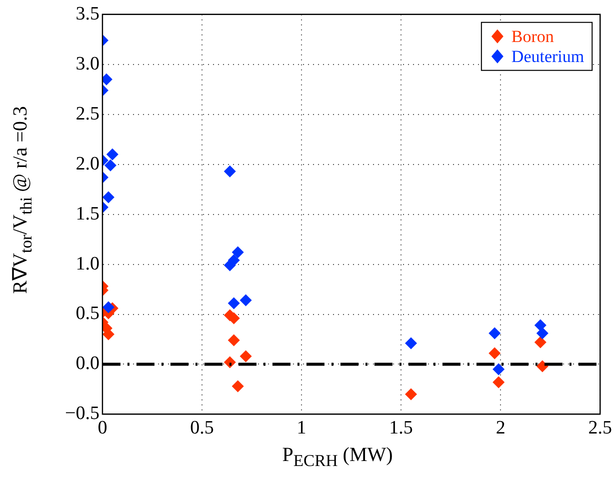 This screenshot has width=615, height=477. Describe the element at coordinates (88, 163) in the screenshot. I see `y-tick-label: 2.0` at that location.